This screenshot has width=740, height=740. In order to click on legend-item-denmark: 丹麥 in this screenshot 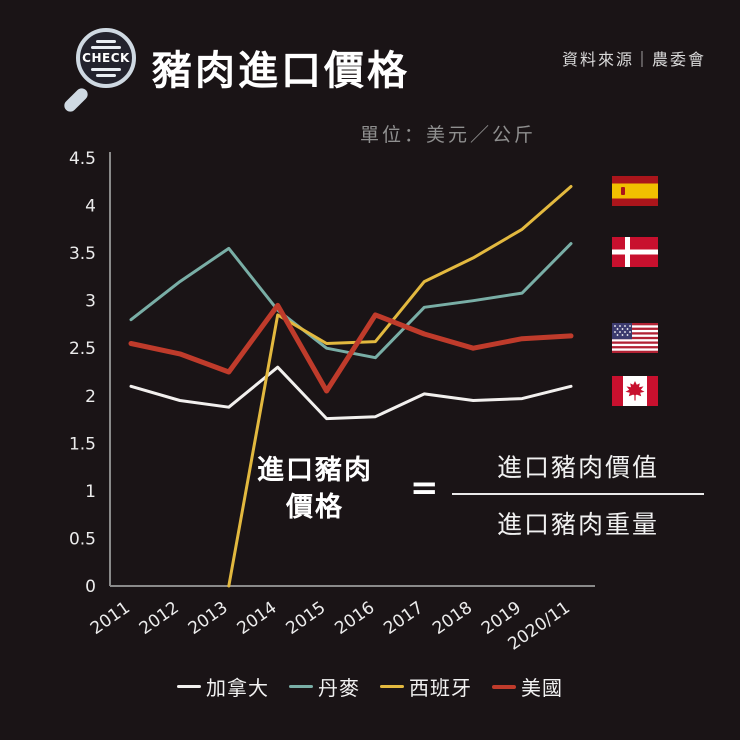, I will do `click(324, 686)`.